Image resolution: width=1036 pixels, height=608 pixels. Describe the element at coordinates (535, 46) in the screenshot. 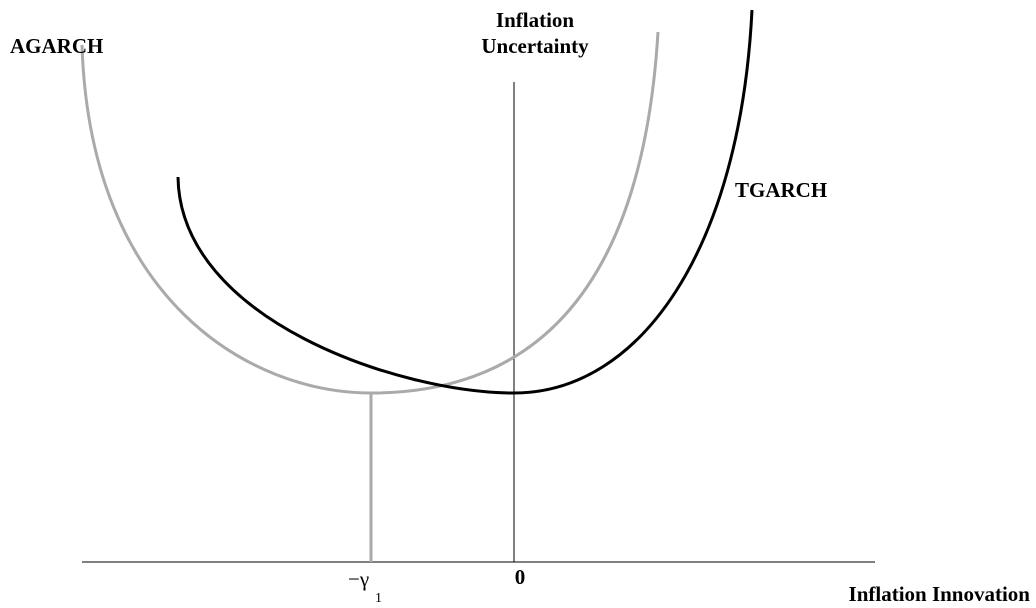

I see `y-axis-label: Uncertainty` at that location.